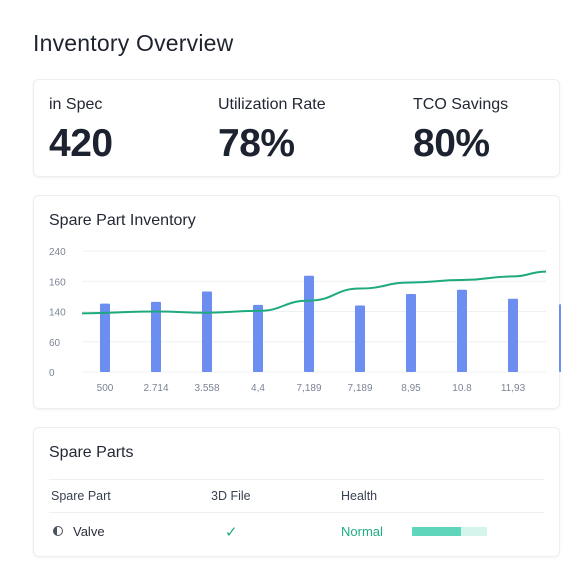 The width and height of the screenshot is (585, 585). What do you see at coordinates (461, 104) in the screenshot?
I see `kpi-label: TCO Savings` at bounding box center [461, 104].